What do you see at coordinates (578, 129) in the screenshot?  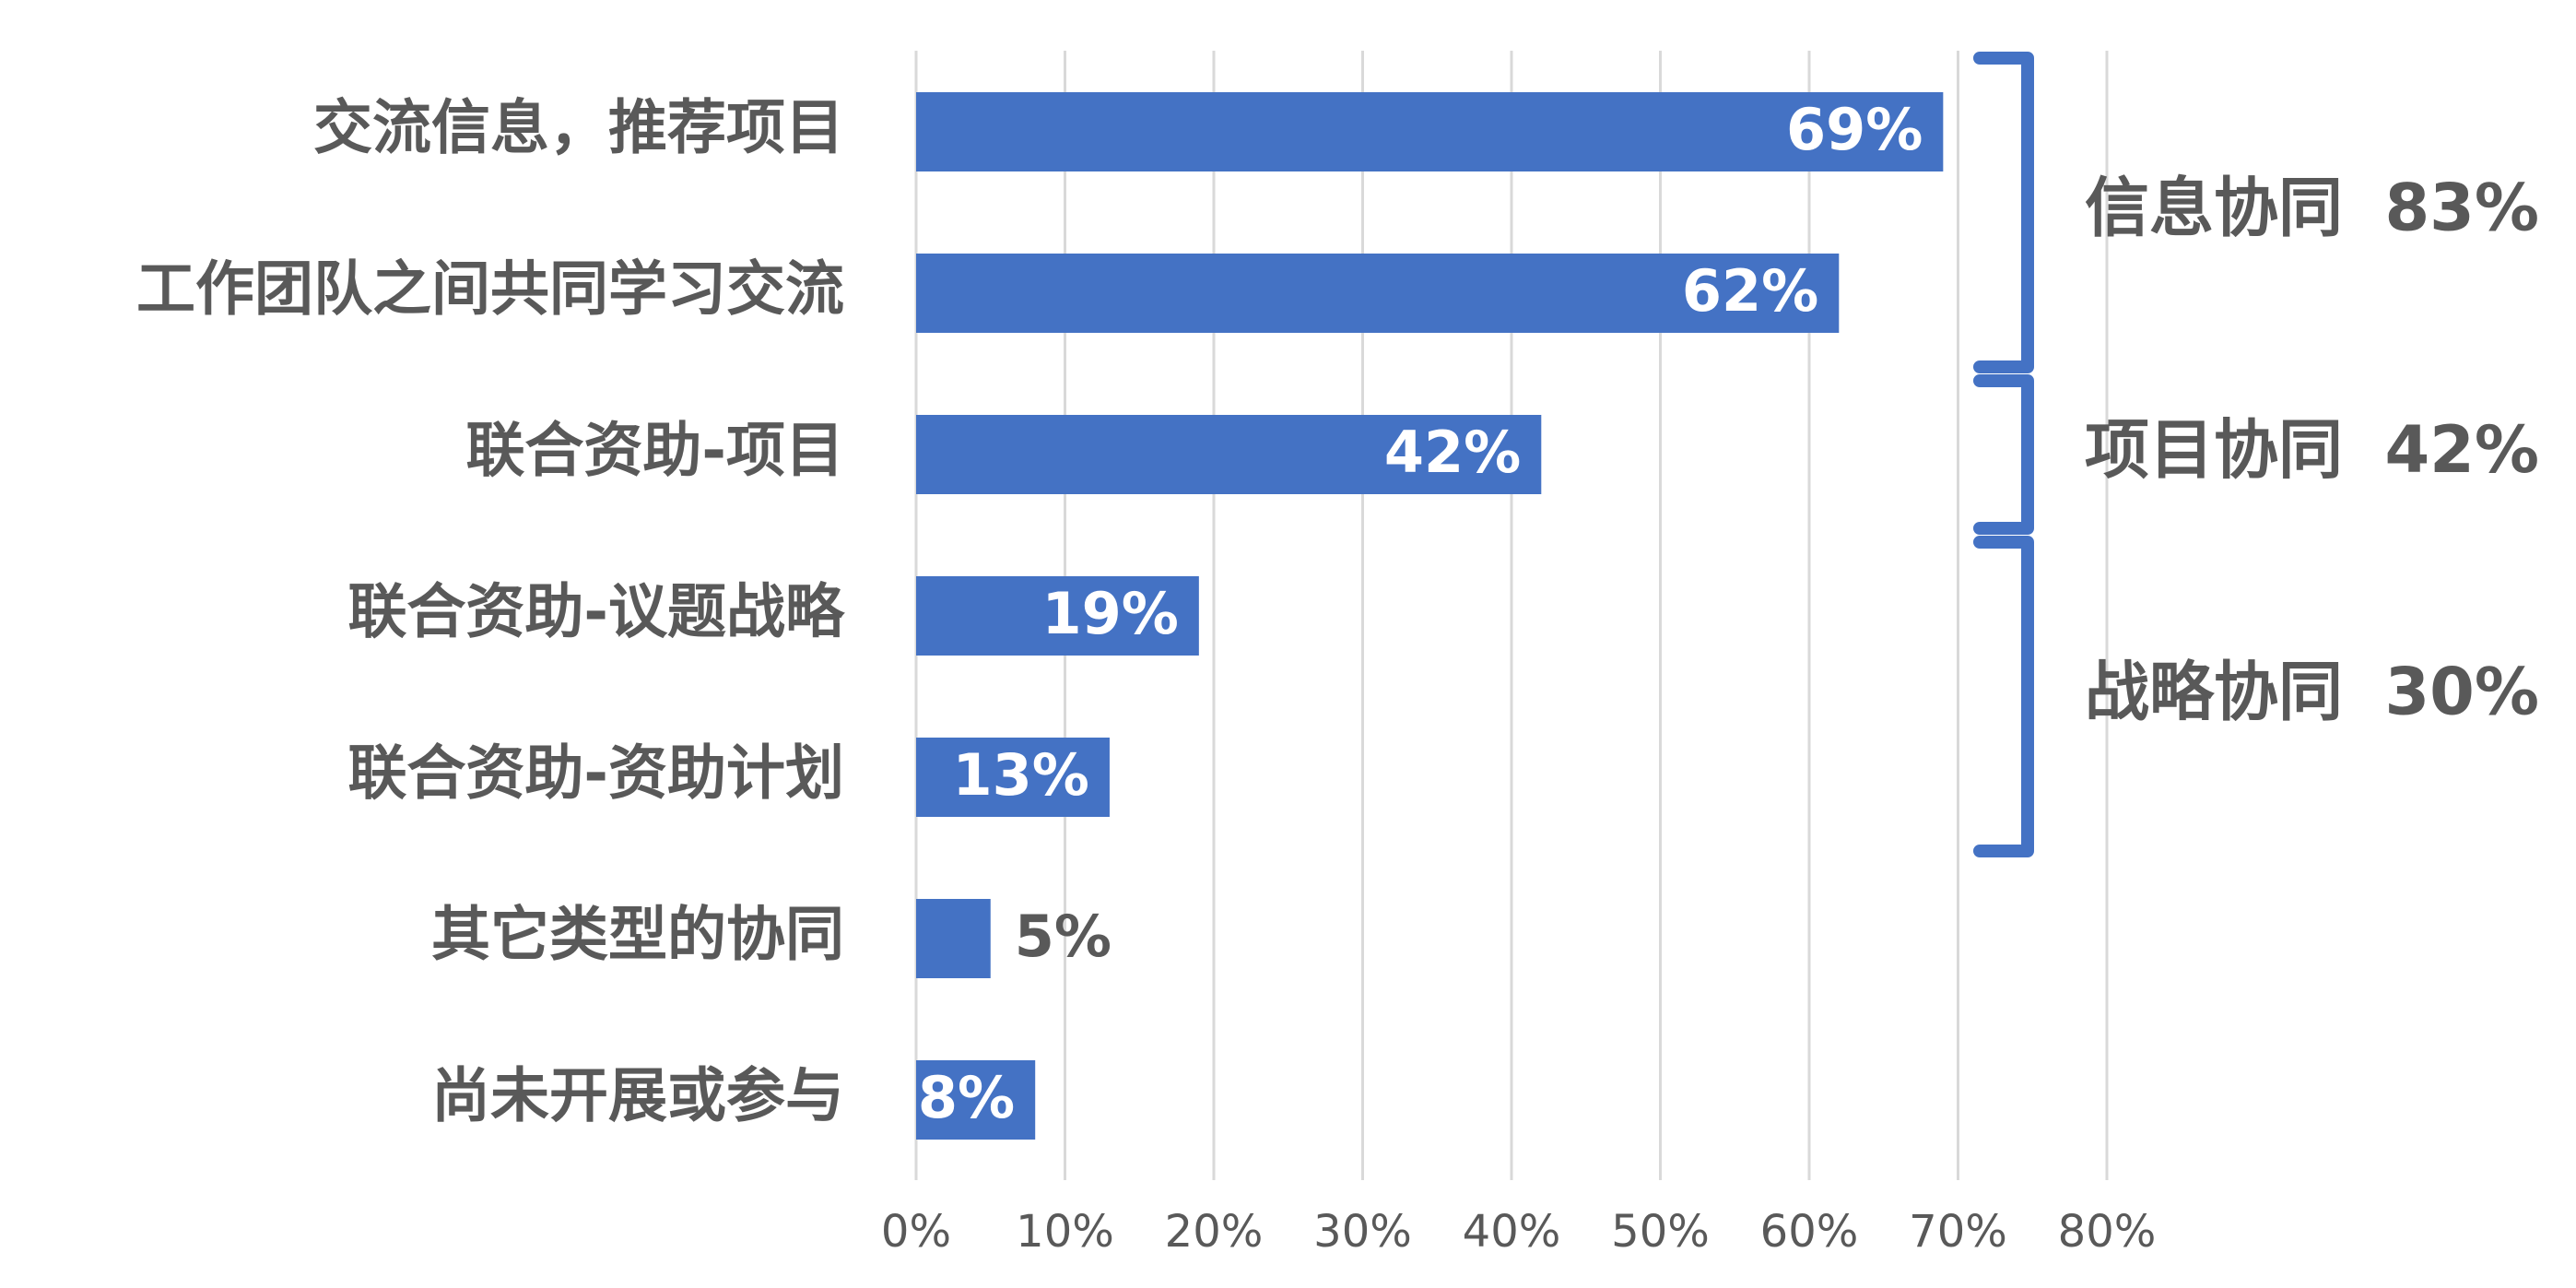 I see `category-label: 交流信息，推荐项目` at bounding box center [578, 129].